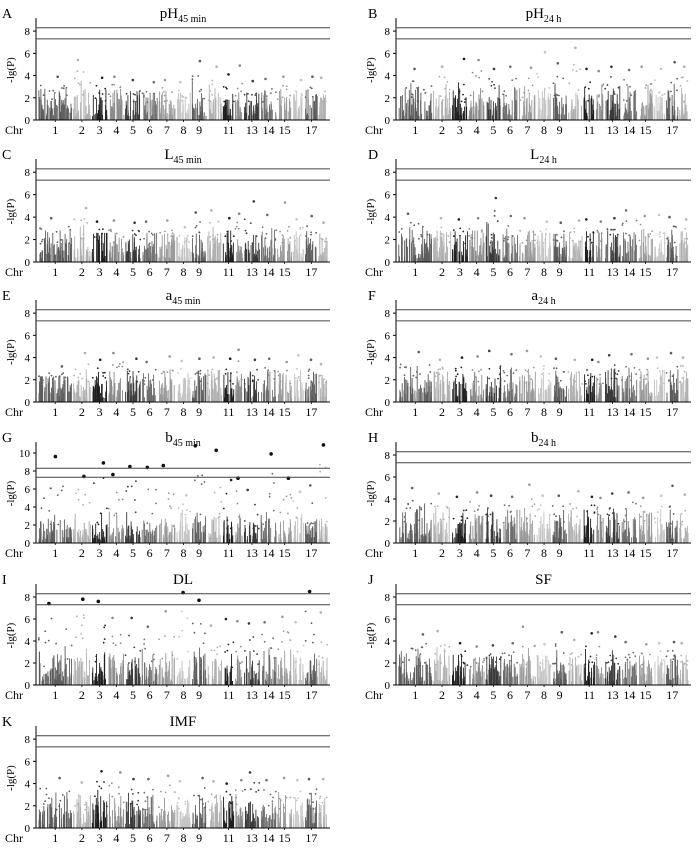  Describe the element at coordinates (251, 515) in the screenshot. I see `chromosome-13-points` at that location.